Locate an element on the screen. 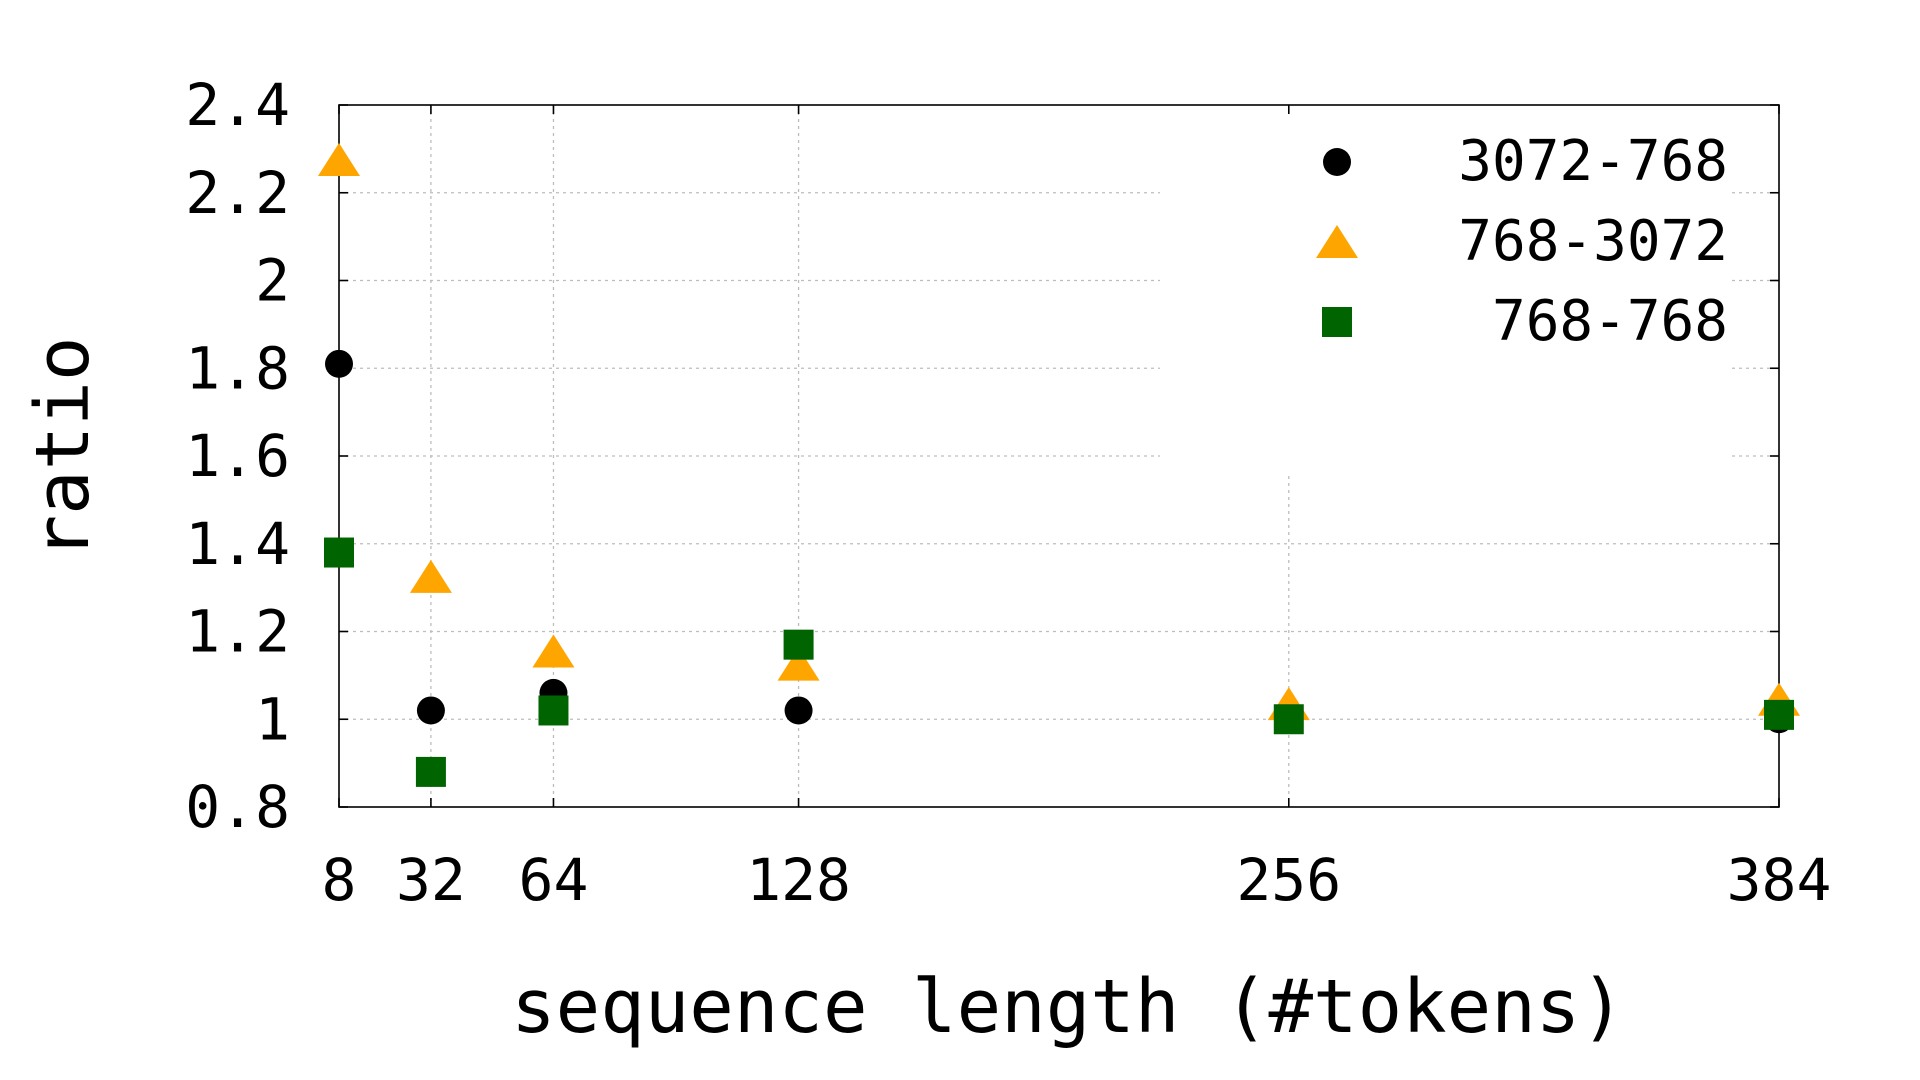 This screenshot has height=1080, width=1920. legend-item: 768-768 is located at coordinates (1525, 321).